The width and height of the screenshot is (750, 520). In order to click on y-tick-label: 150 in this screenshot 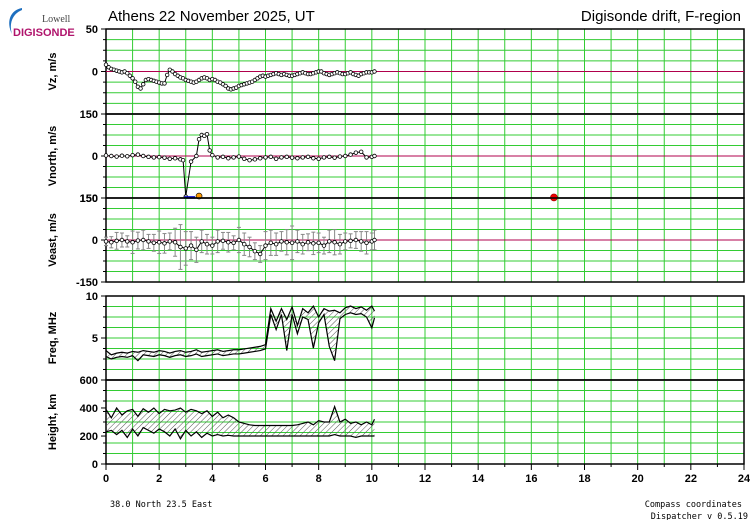, I will do `click(89, 199)`.